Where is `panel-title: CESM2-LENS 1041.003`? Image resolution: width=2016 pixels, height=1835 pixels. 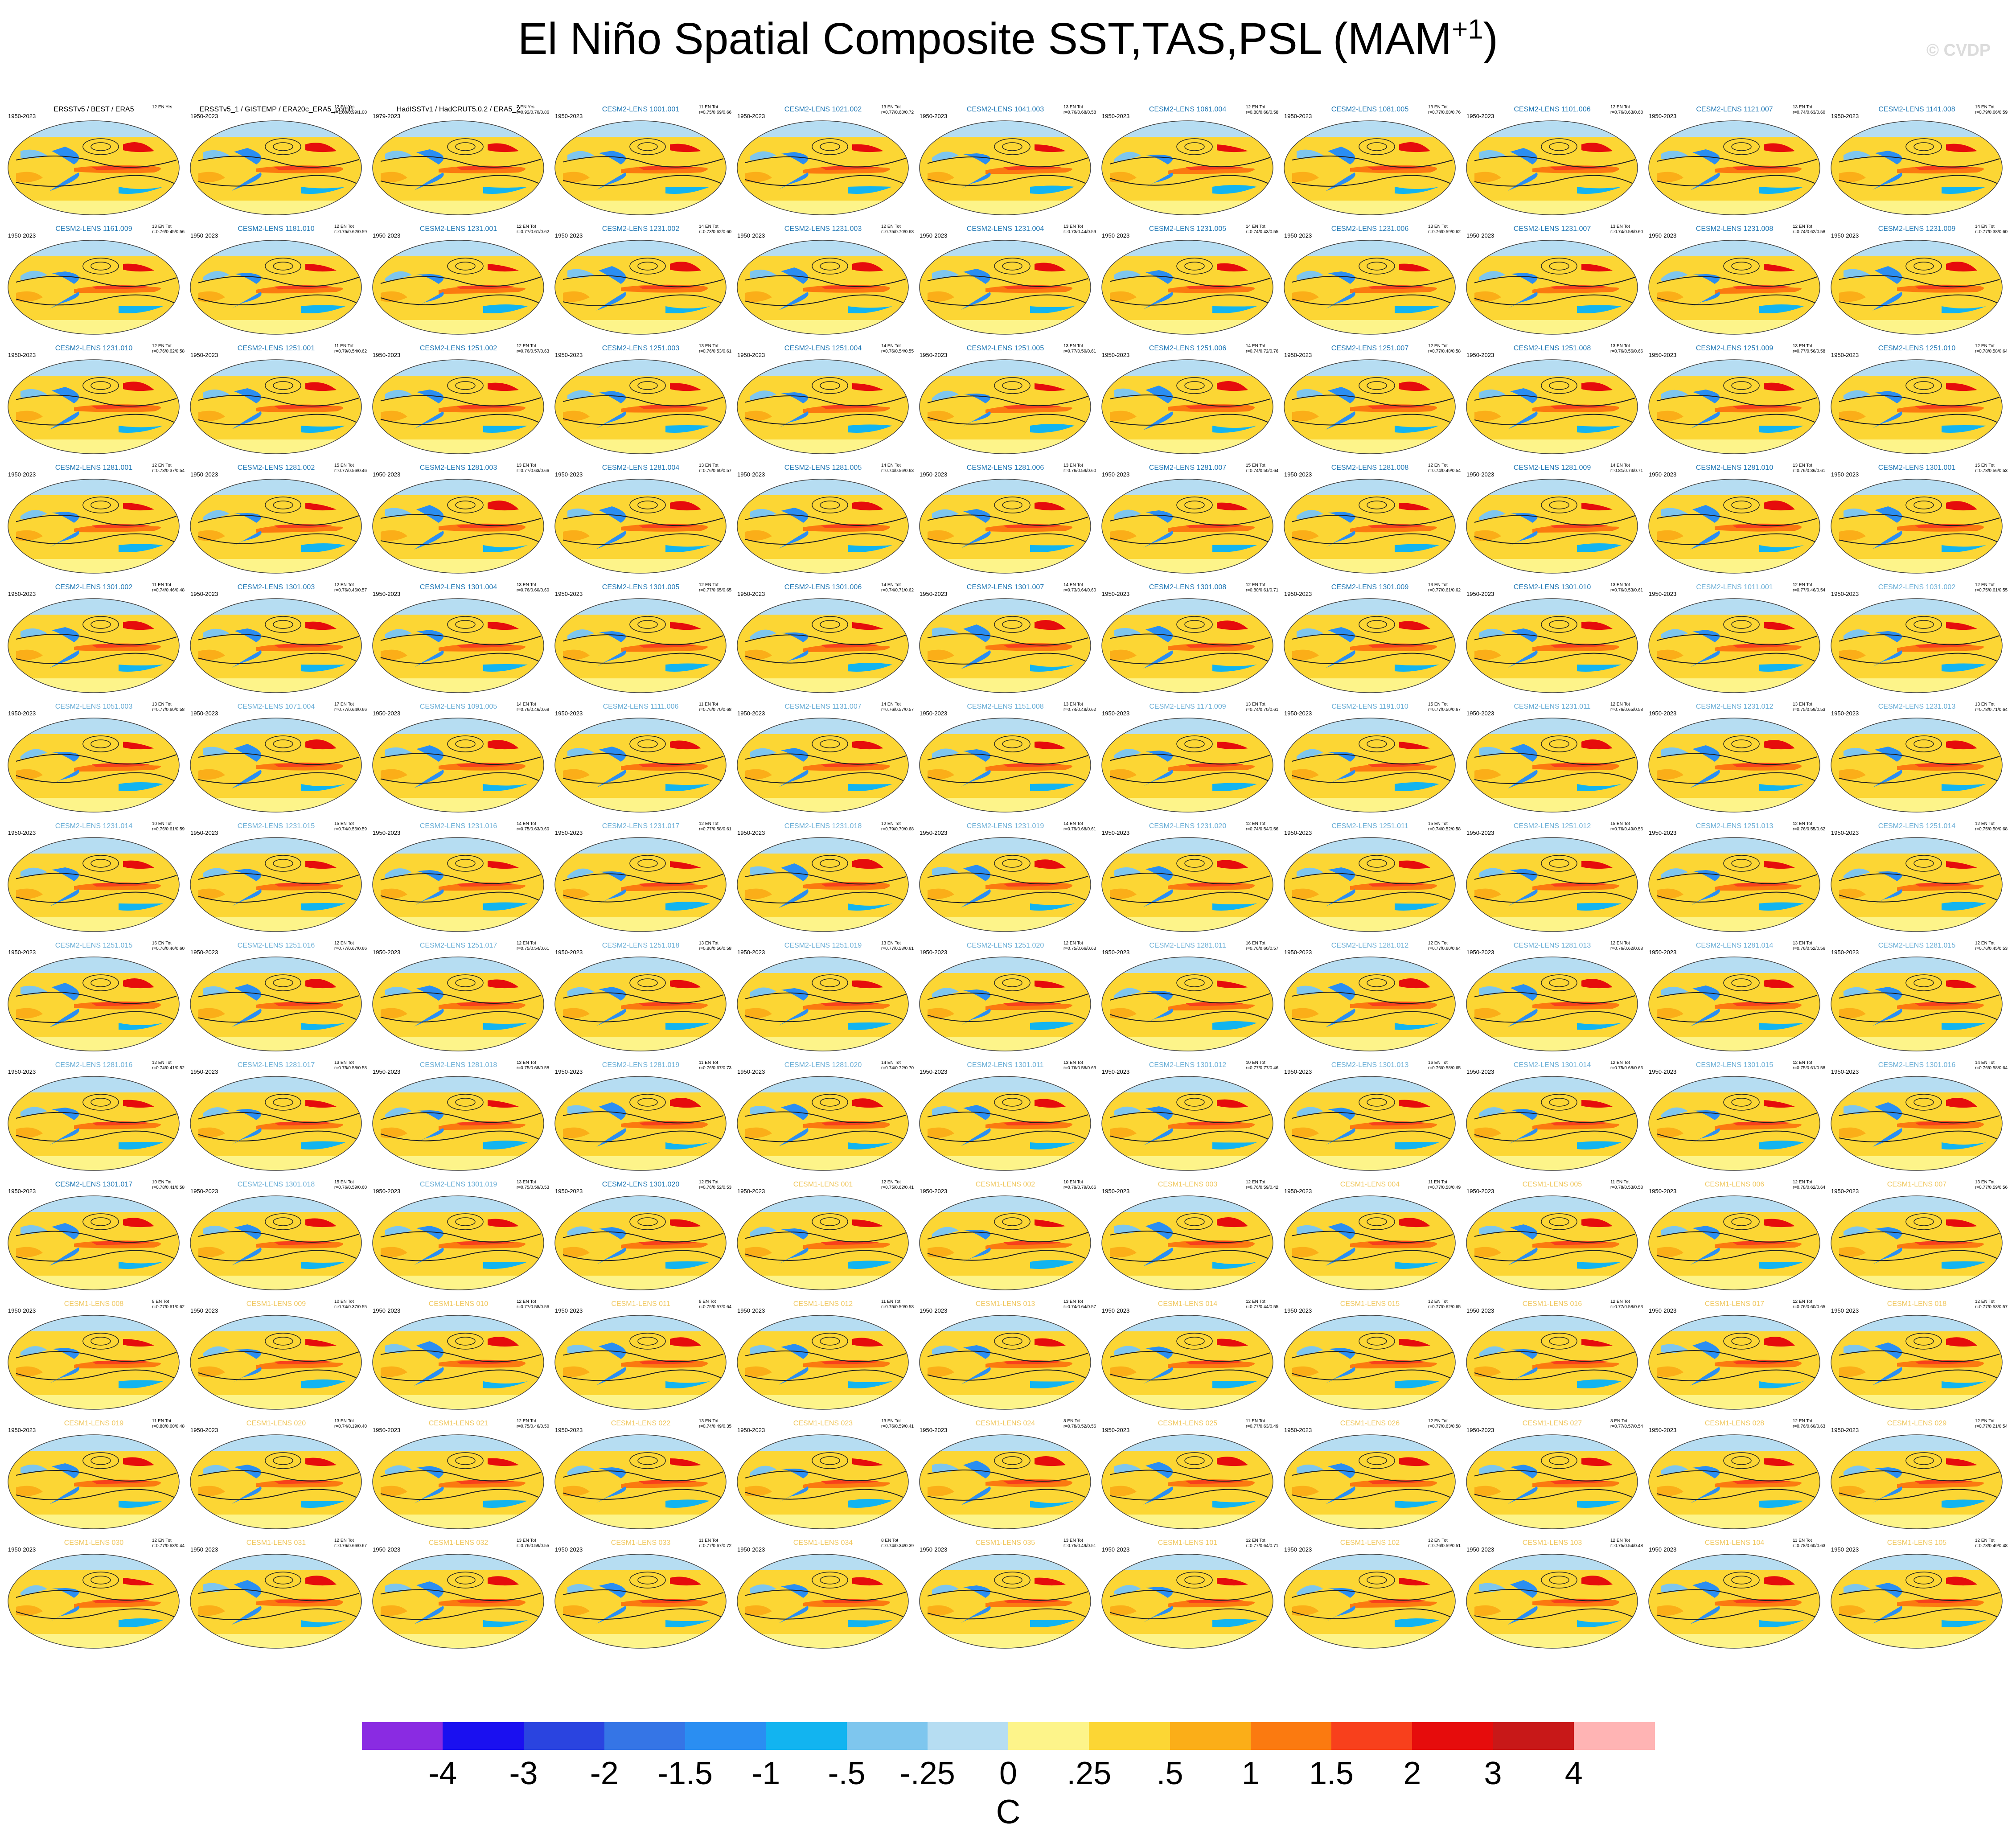 panel-title: CESM2-LENS 1041.003 is located at coordinates (1005, 109).